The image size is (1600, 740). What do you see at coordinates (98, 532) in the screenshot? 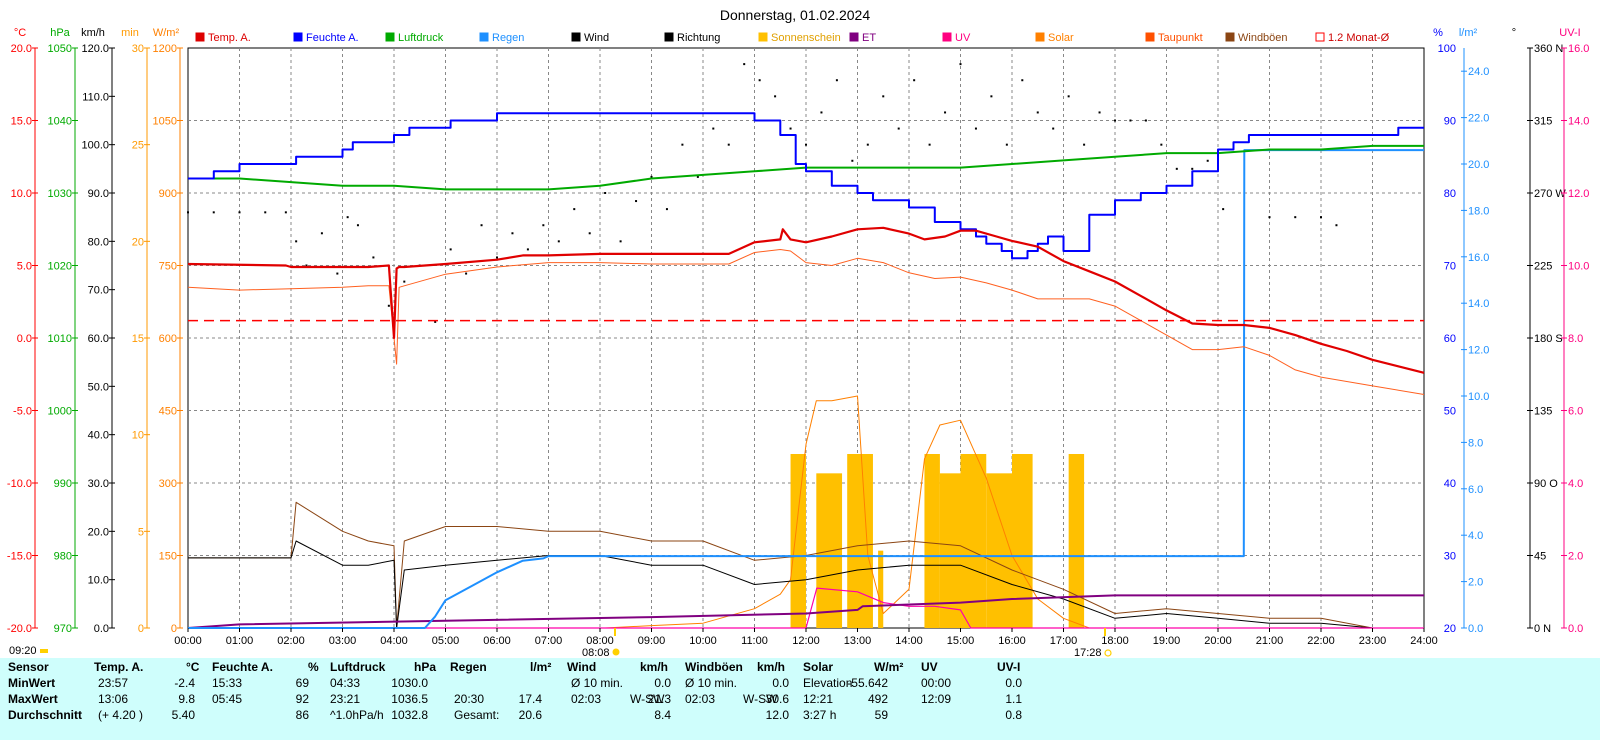
I see `axis-tick-label-wind: 20.0` at bounding box center [98, 532].